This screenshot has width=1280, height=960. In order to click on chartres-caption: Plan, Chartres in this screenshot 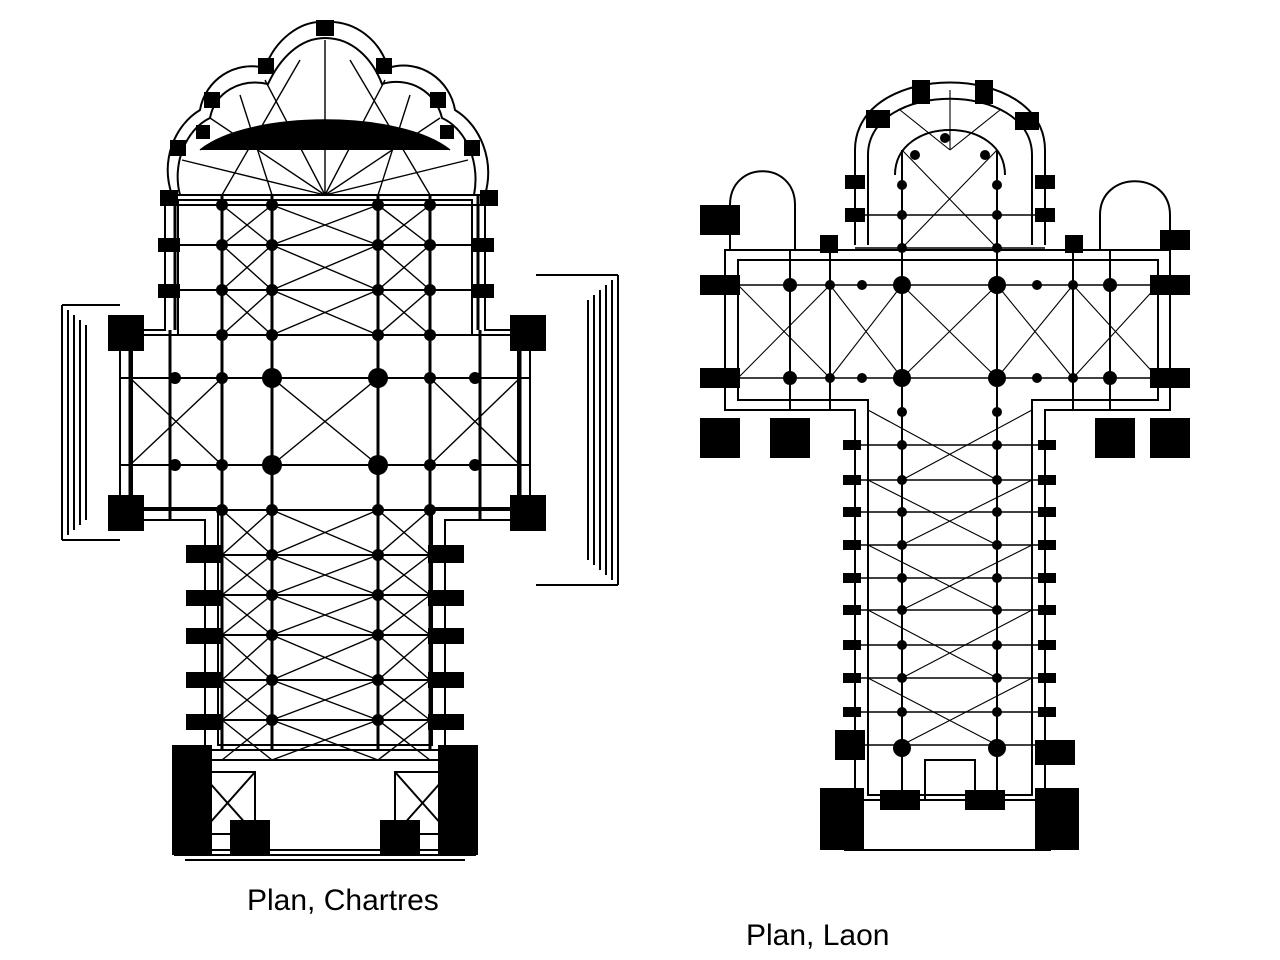, I will do `click(343, 900)`.